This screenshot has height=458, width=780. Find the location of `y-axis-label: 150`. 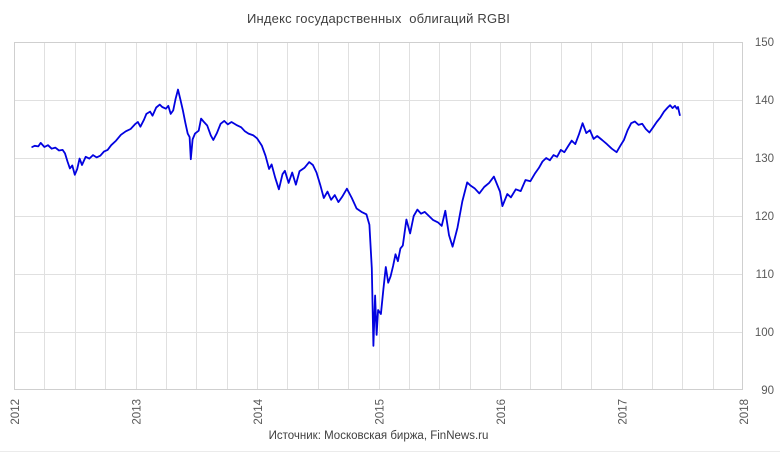

y-axis-label: 150 is located at coordinates (764, 43).